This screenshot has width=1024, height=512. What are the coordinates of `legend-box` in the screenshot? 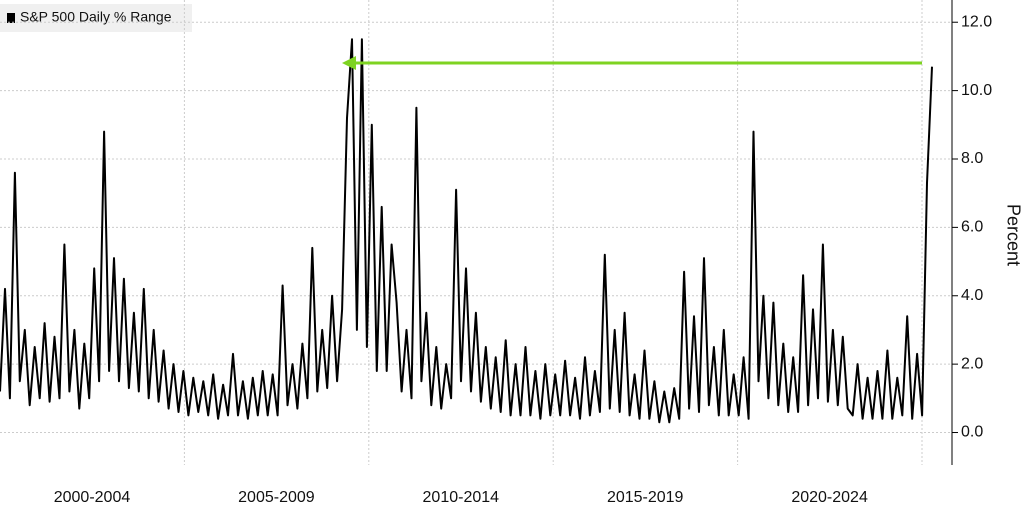 It's located at (96, 18).